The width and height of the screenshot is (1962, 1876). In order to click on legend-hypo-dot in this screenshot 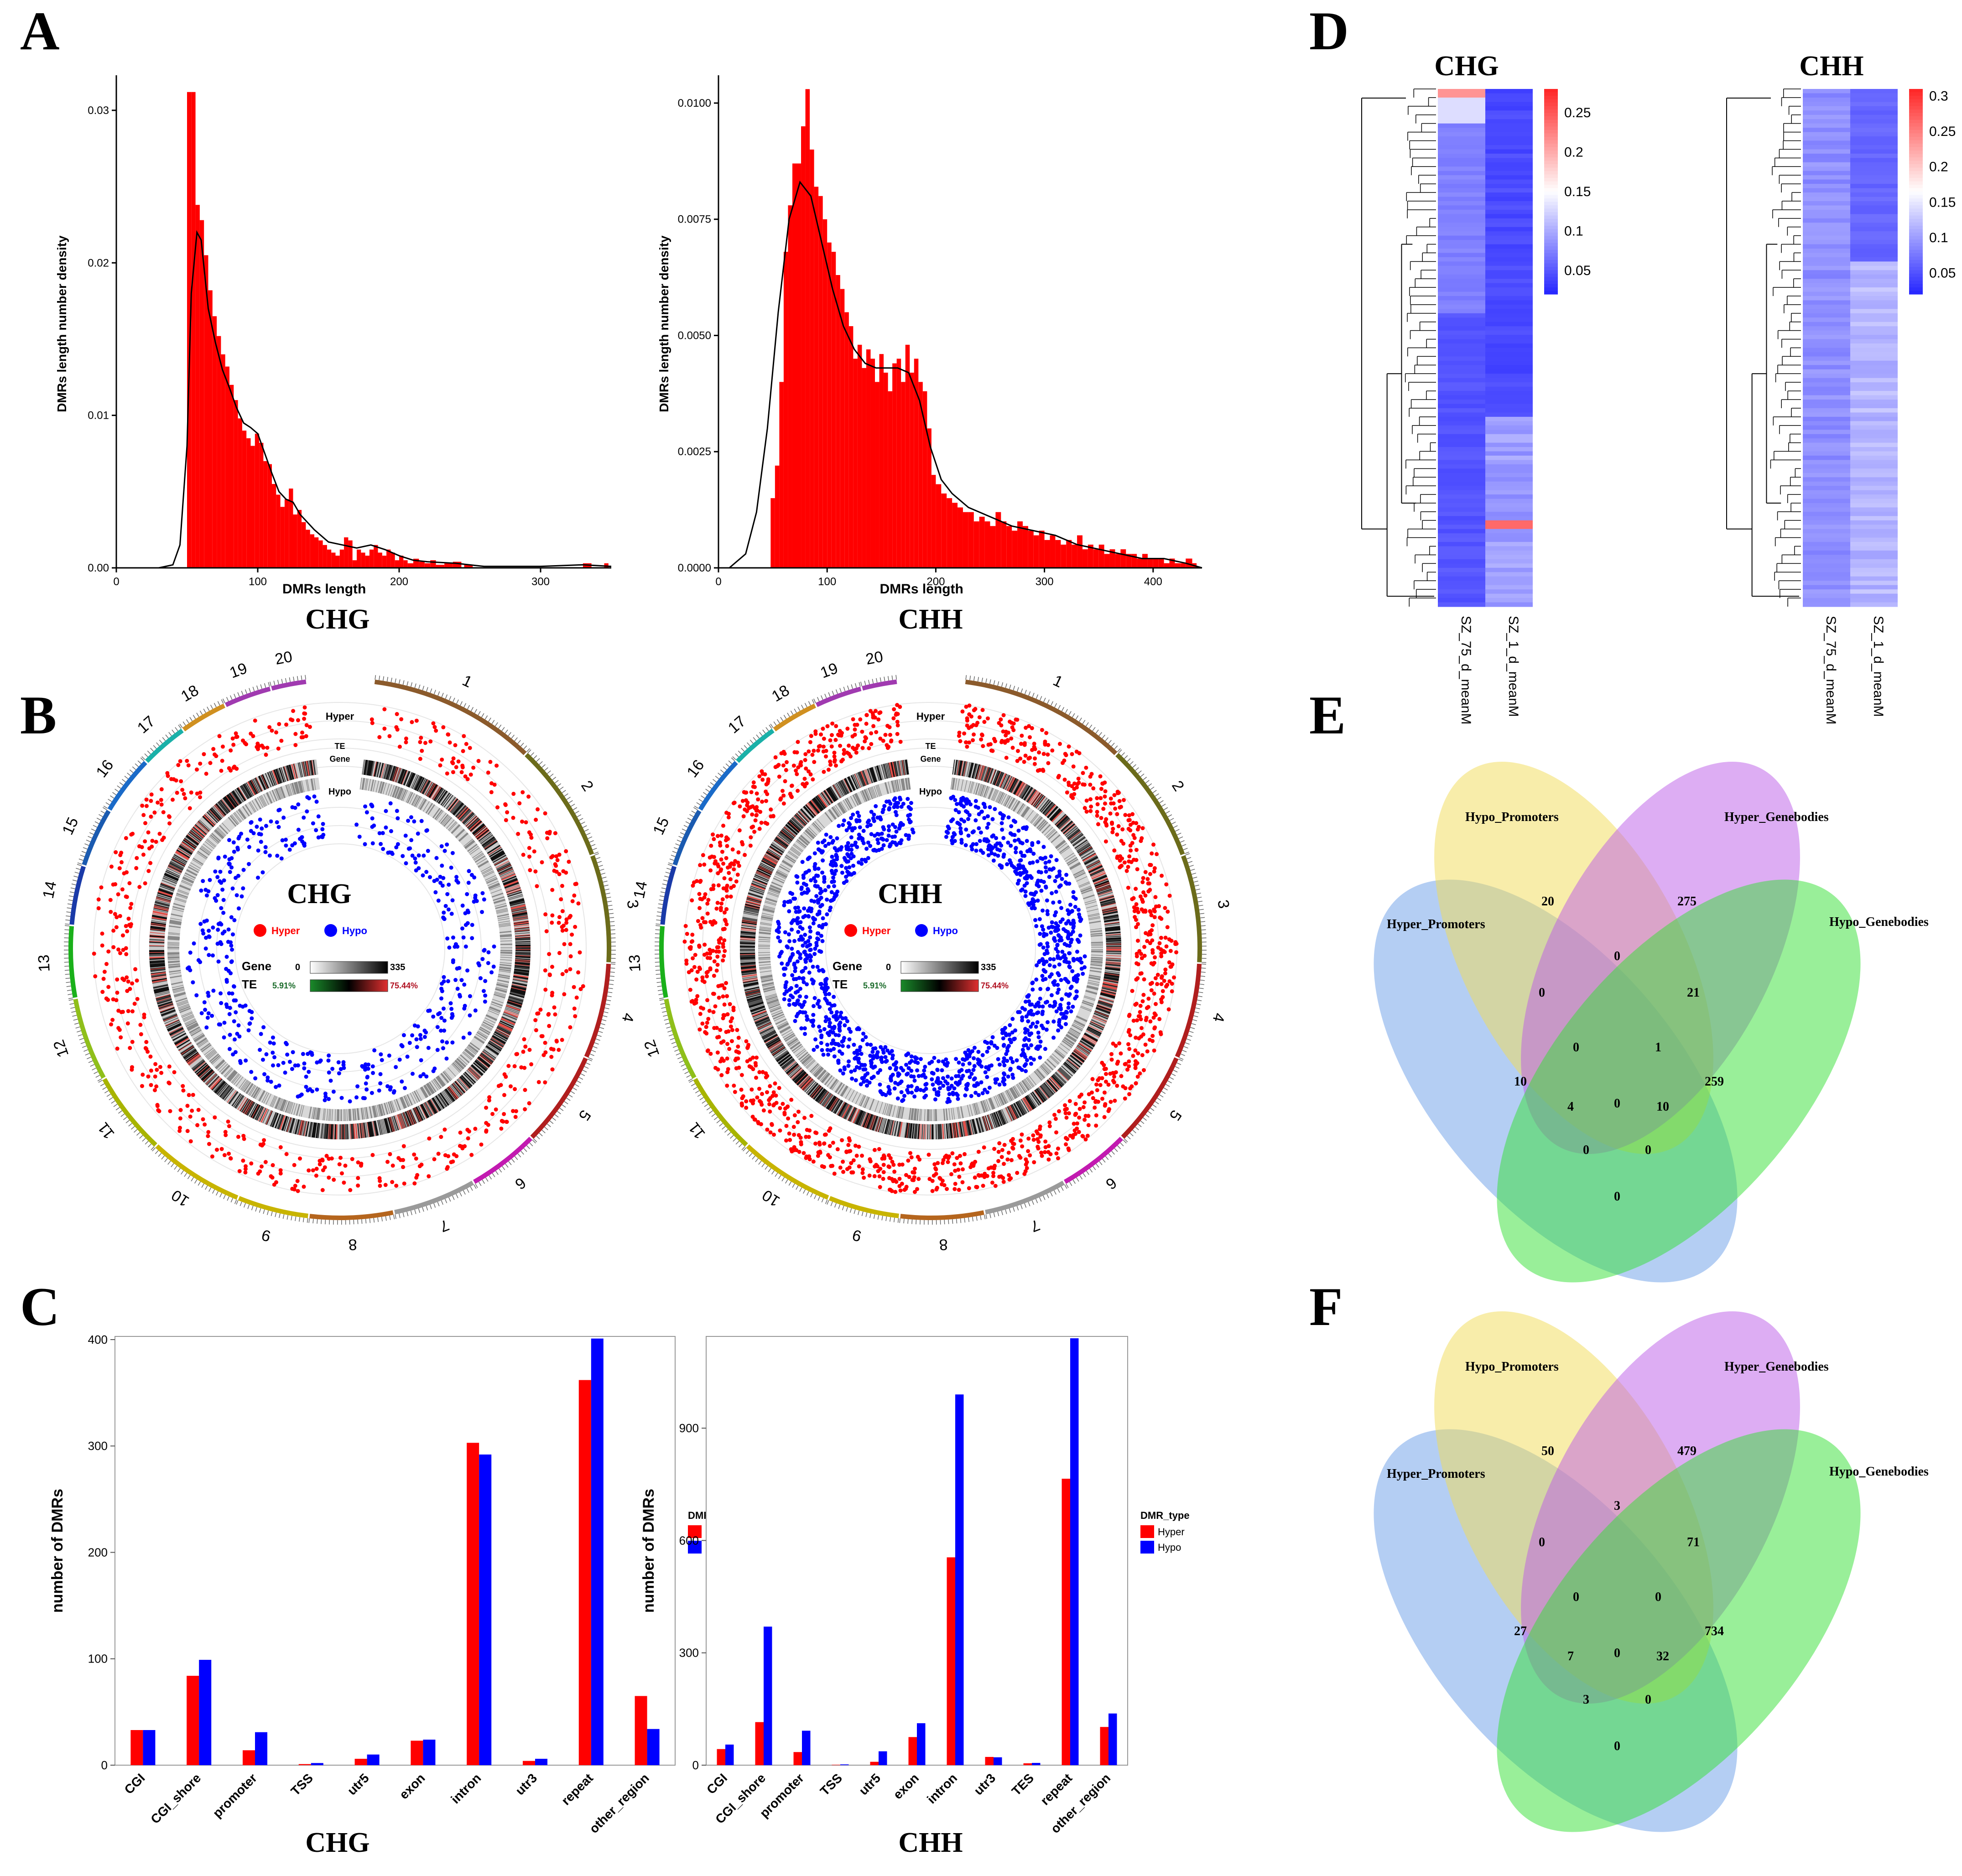, I will do `click(330, 930)`.